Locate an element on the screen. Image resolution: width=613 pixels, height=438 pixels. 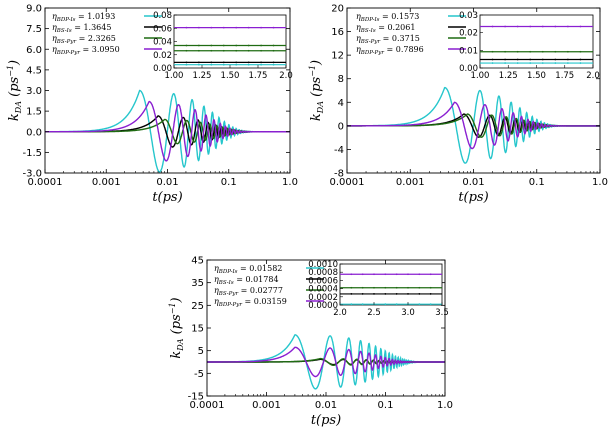
legend-entry-4: ηBDP-Pyr = 0.7896 is located at coordinates (390, 50).